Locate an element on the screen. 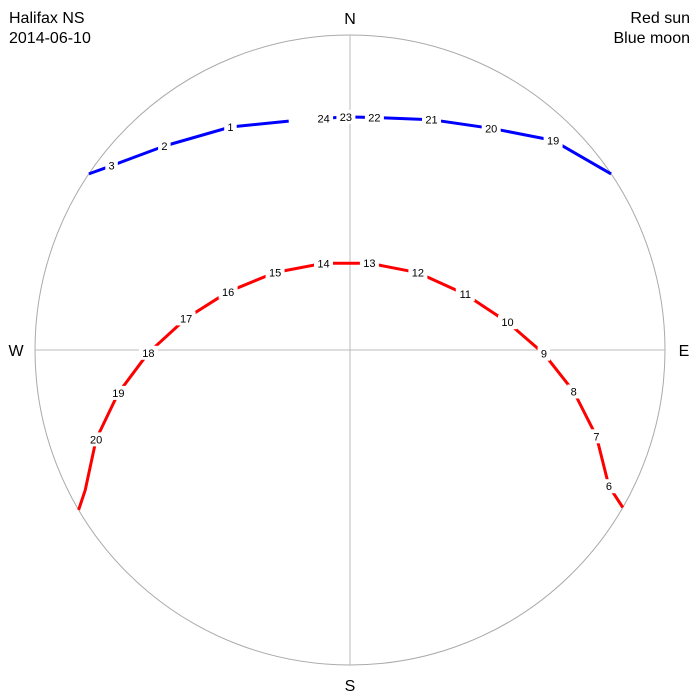 This screenshot has width=700, height=700. compass-north: N is located at coordinates (350, 19).